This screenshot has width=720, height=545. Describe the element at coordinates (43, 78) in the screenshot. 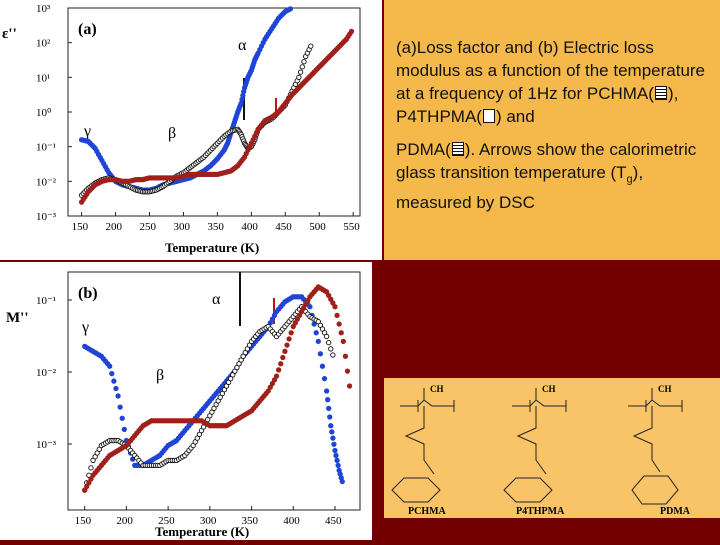

I see `y-tick-label-a-2: 10¹` at that location.